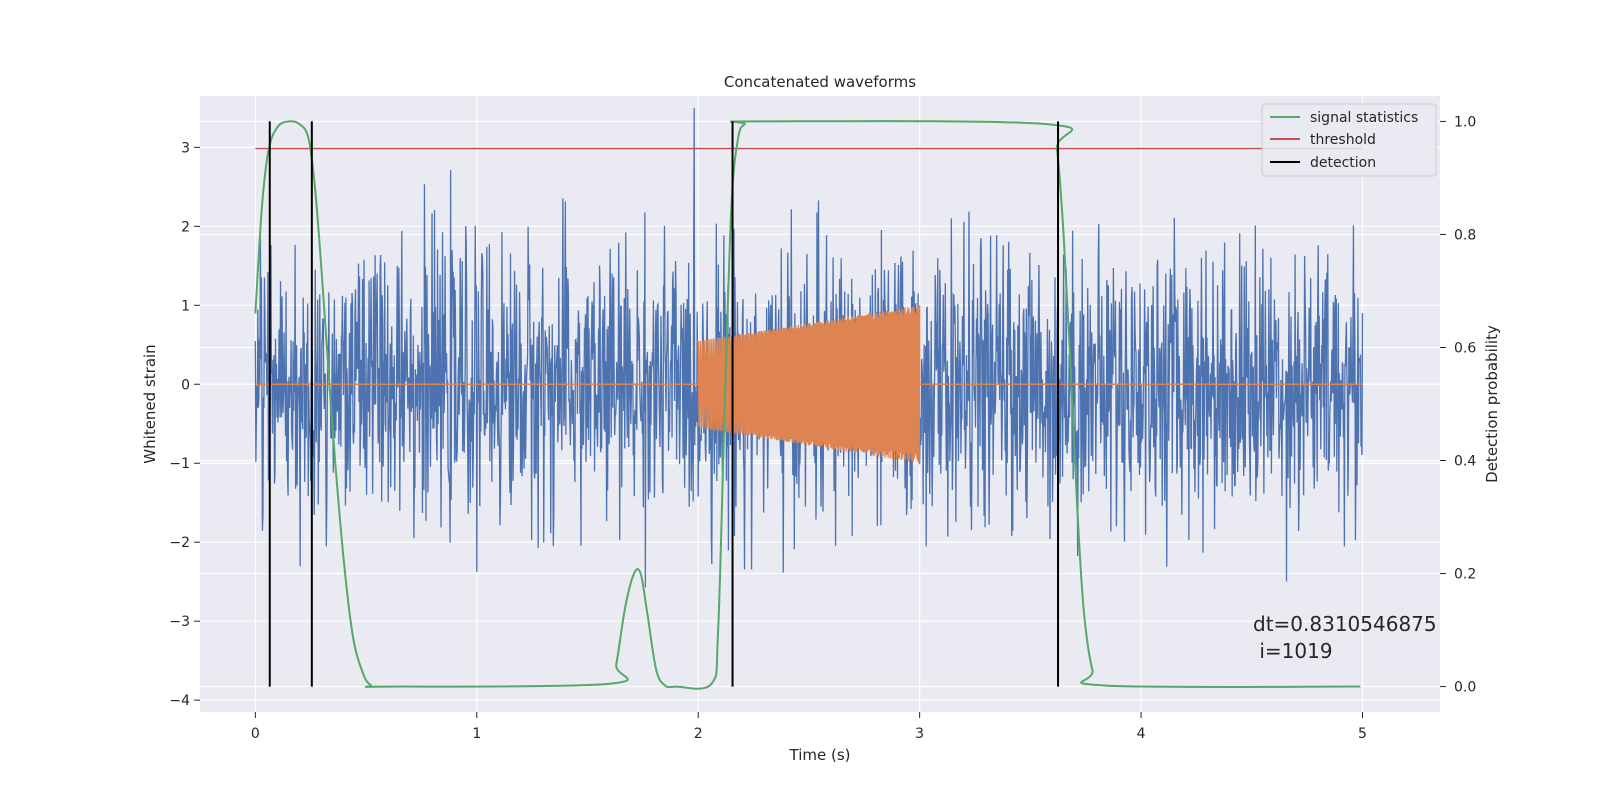  Describe the element at coordinates (1345, 624) in the screenshot. I see `annotation-dt: dt=0.8310546875` at that location.